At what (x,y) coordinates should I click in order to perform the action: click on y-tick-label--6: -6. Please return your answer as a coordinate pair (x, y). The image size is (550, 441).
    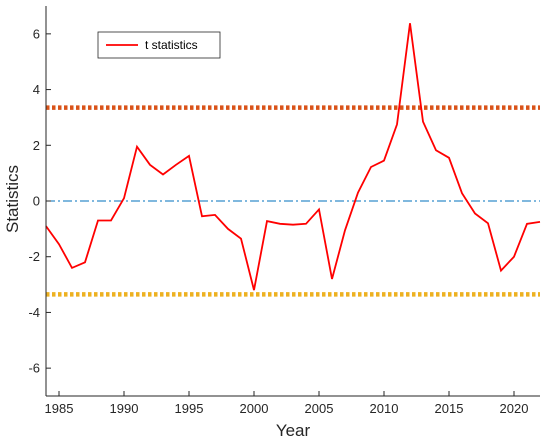
    Looking at the image, I should click on (34, 368).